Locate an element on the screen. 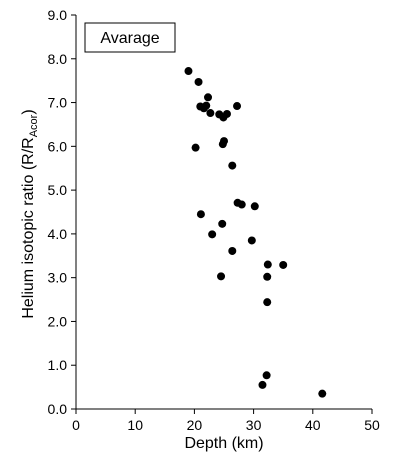  y-tick-label: 1.0 is located at coordinates (58, 365).